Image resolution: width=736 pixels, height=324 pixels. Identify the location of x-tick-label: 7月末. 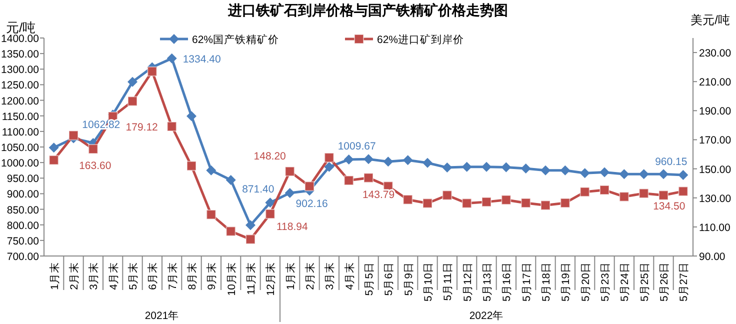
(172, 276).